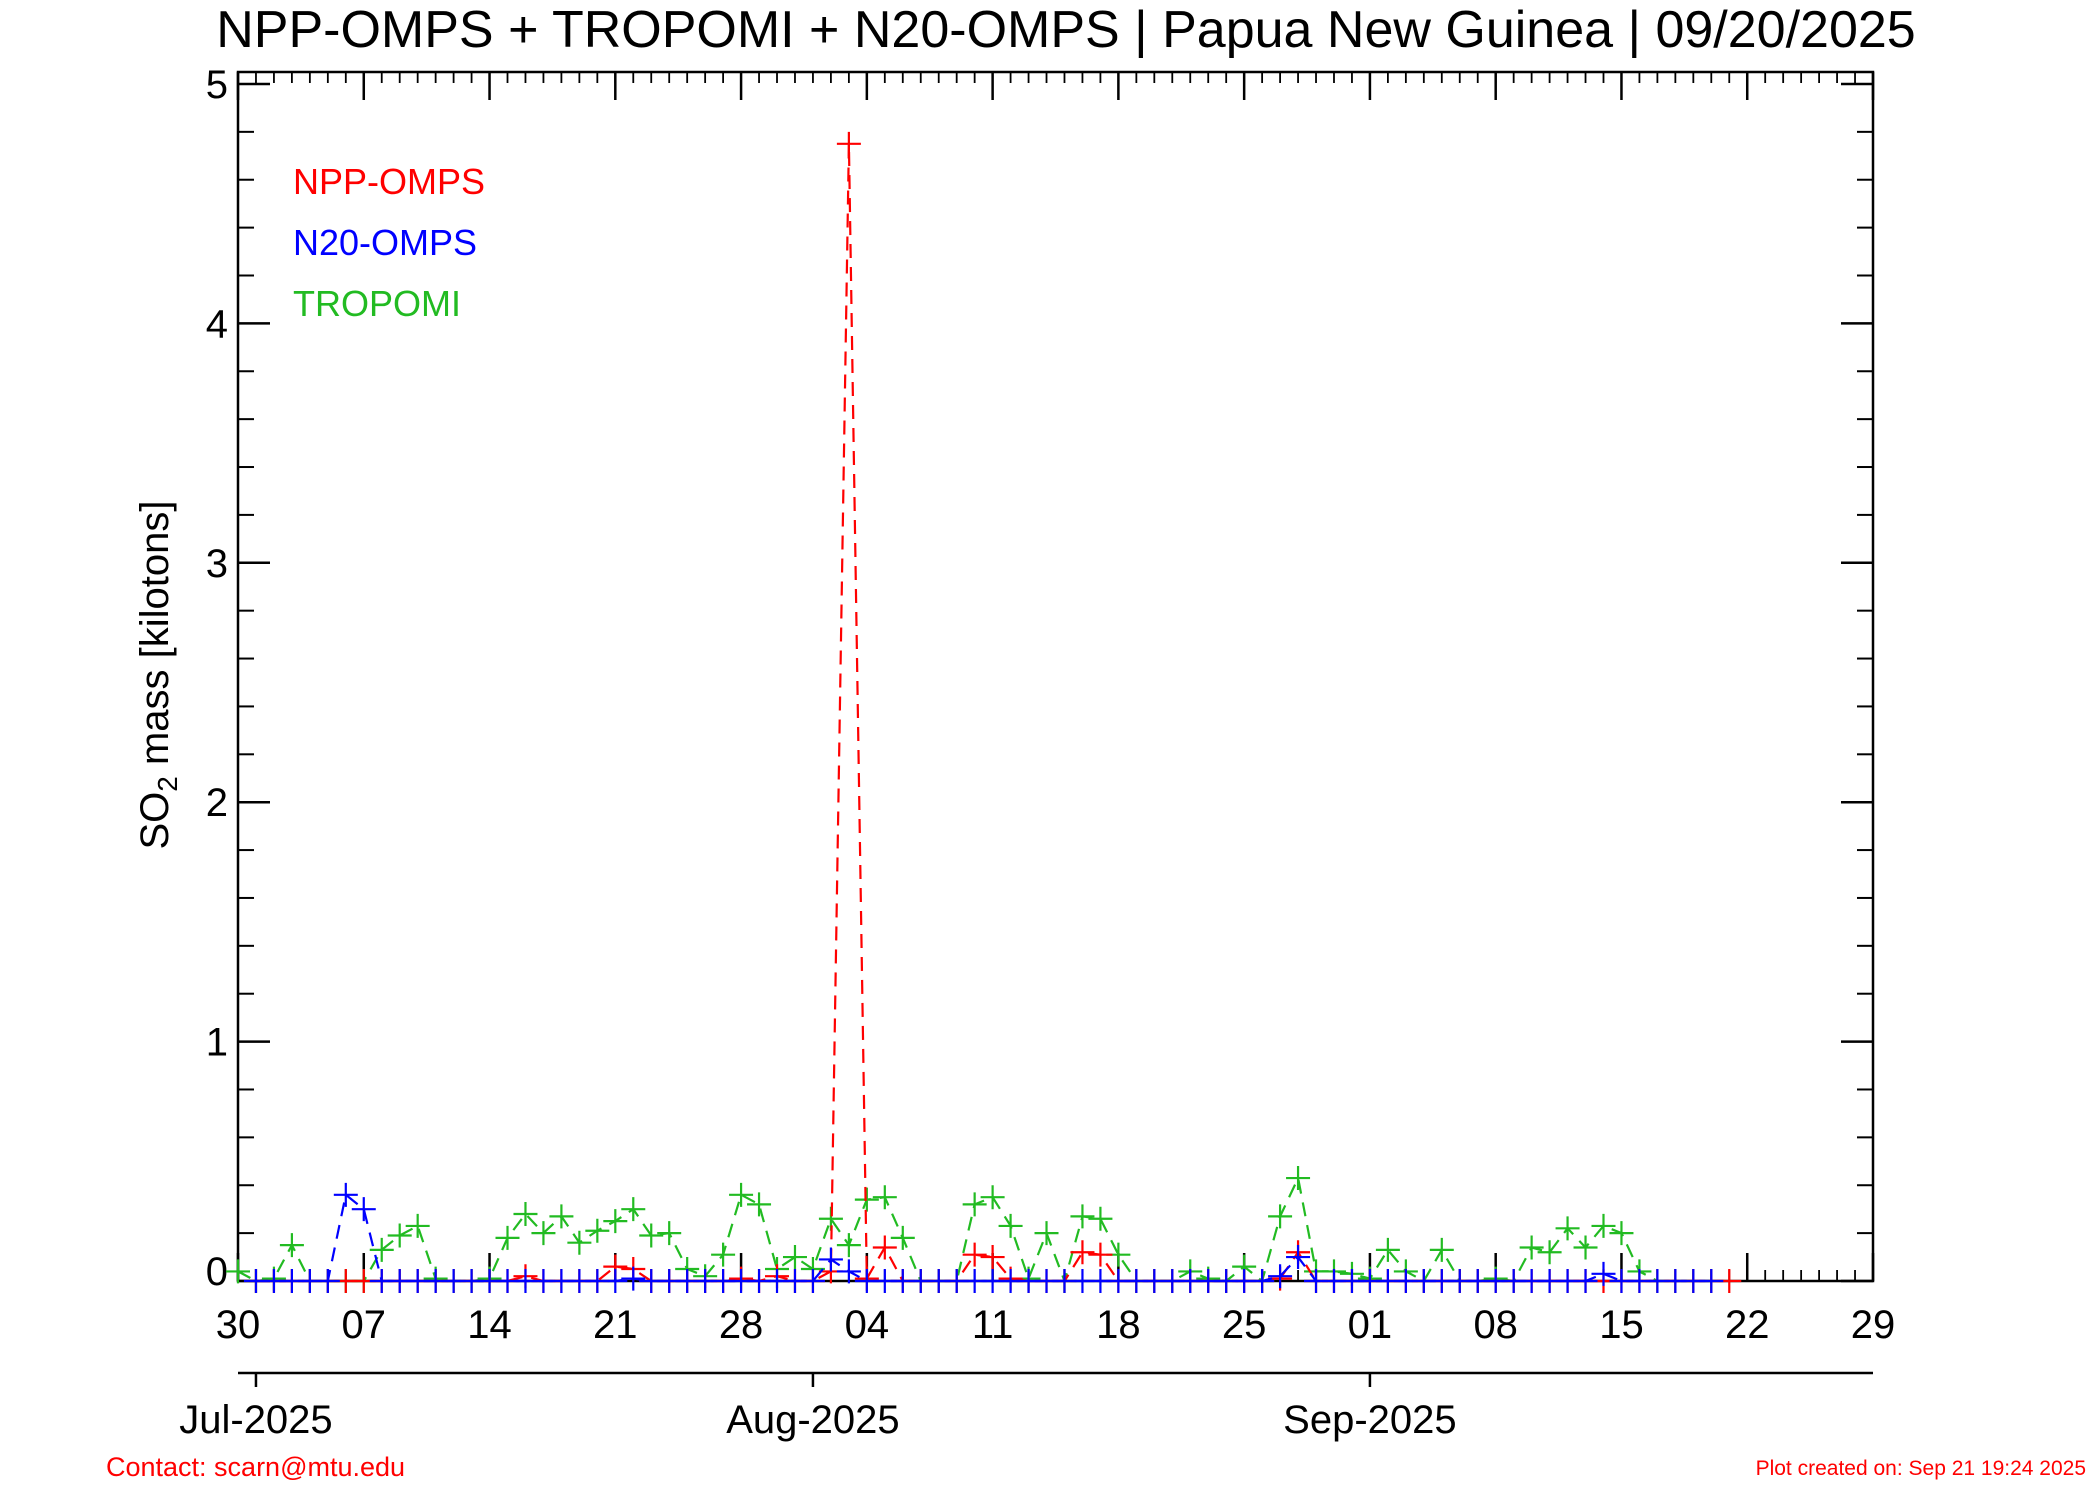  What do you see at coordinates (155, 821) in the screenshot?
I see `y-axis-label-main: SO` at bounding box center [155, 821].